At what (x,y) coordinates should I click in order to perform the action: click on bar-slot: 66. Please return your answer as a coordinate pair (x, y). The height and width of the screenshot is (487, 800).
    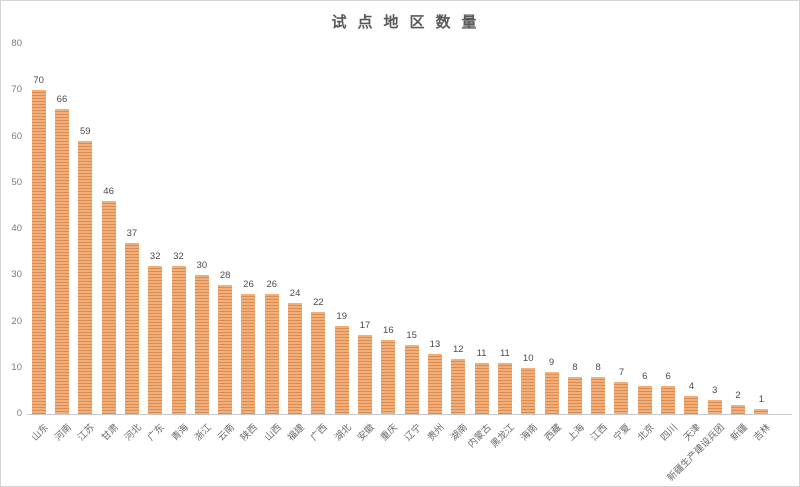
    Looking at the image, I should click on (61, 229).